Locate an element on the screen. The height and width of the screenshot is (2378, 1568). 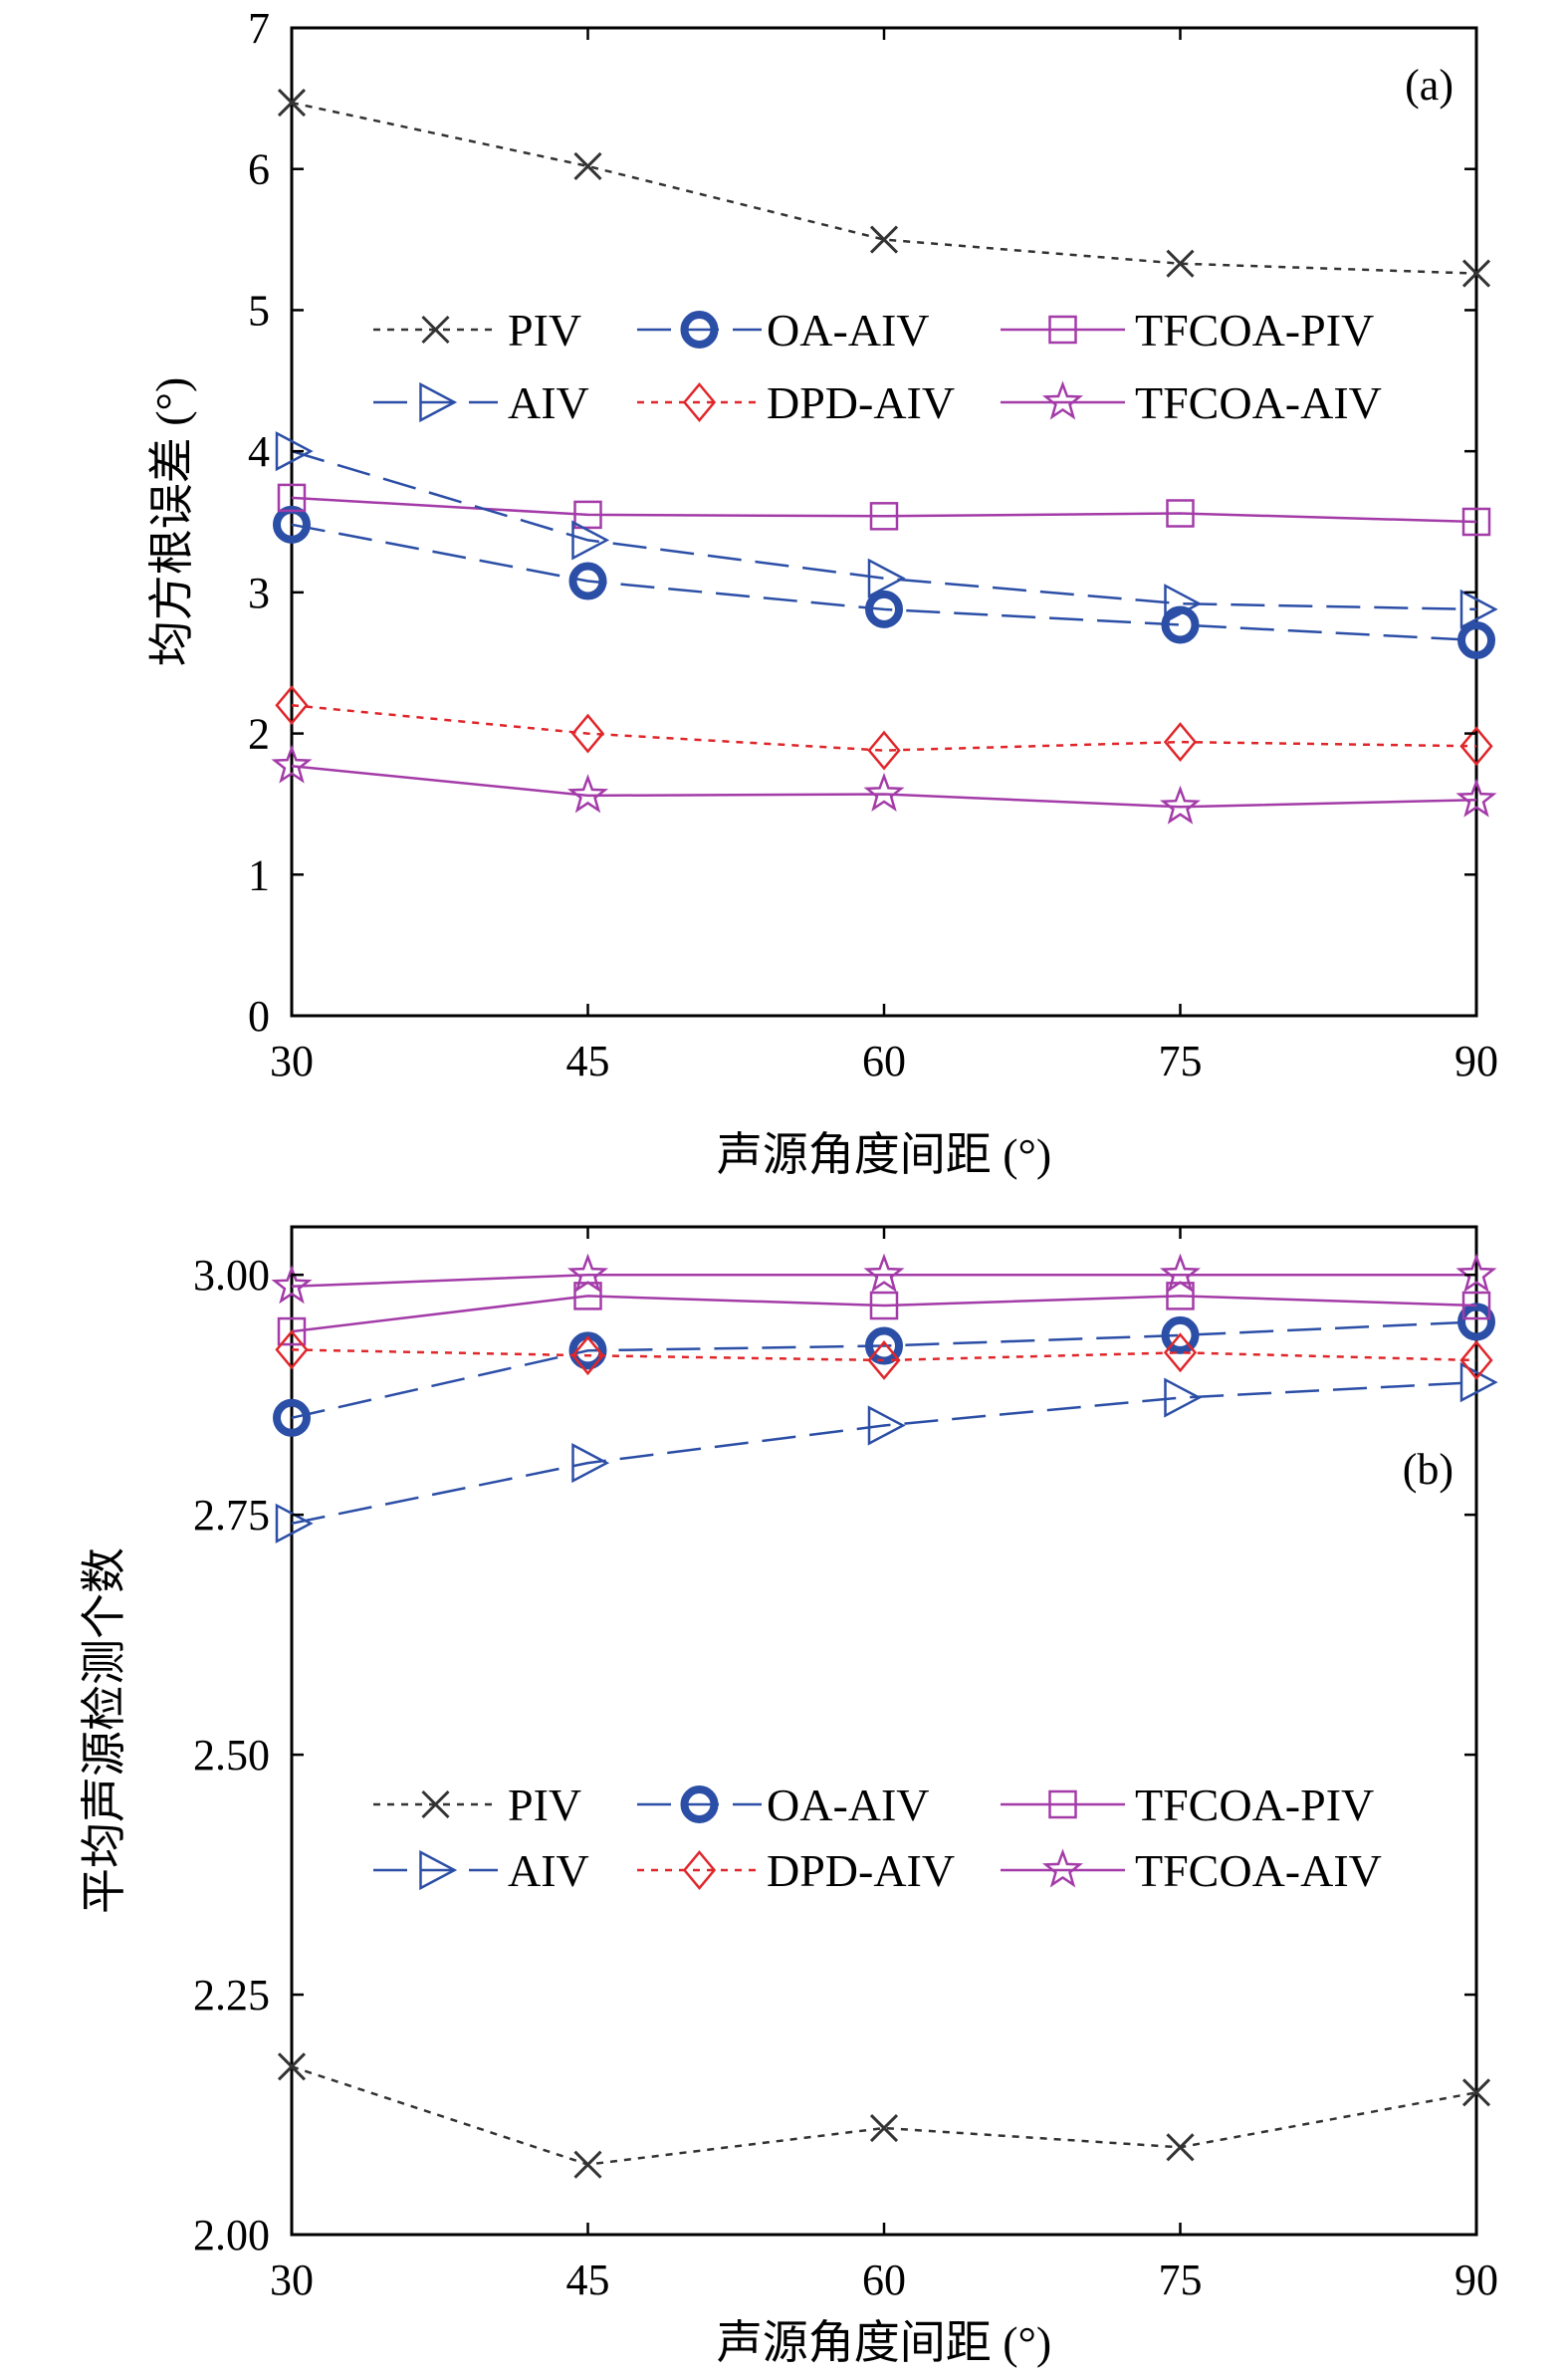
x-tick-label-a-2: 60 is located at coordinates (884, 1061).